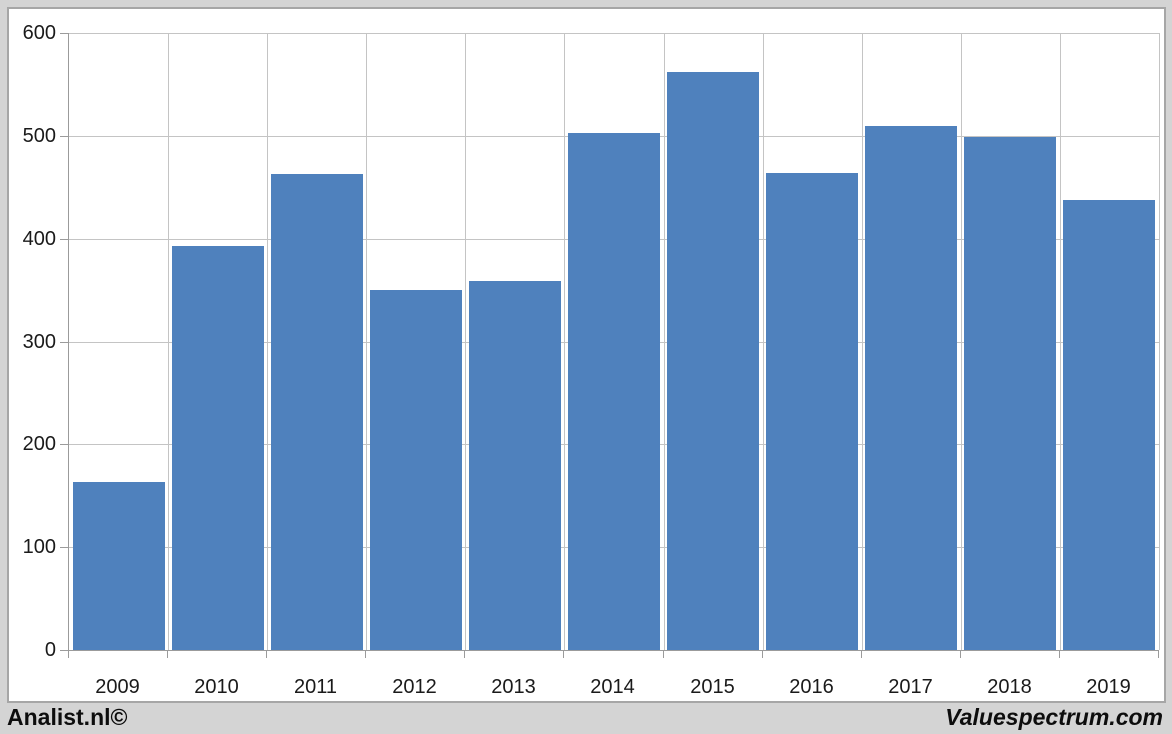 This screenshot has height=734, width=1172. Describe the element at coordinates (1009, 687) in the screenshot. I see `x-axis-label-2018: 2018` at that location.